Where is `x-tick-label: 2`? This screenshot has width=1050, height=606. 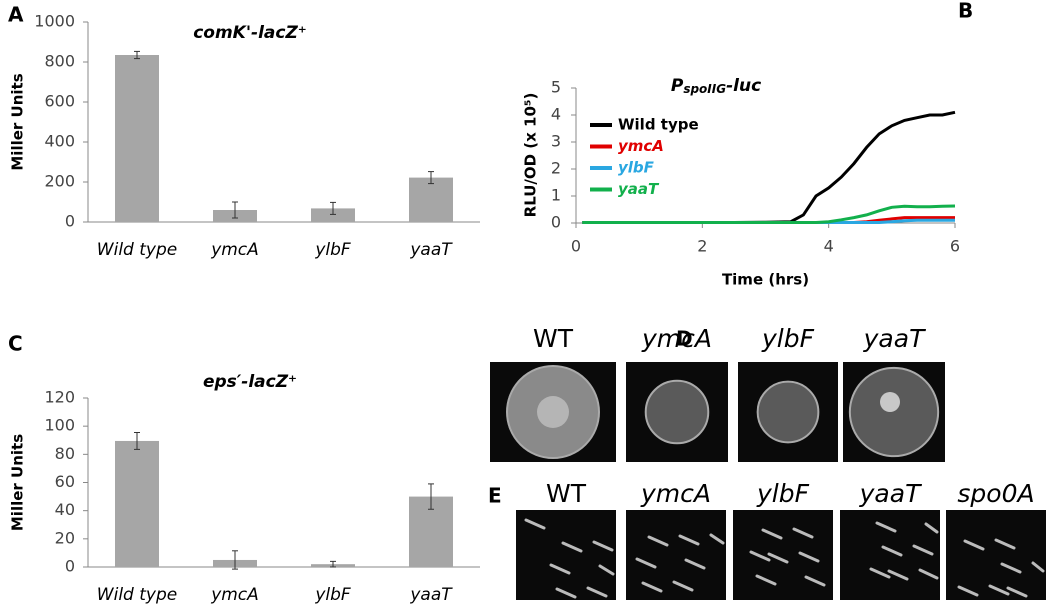 x-tick-label: 2 is located at coordinates (702, 246).